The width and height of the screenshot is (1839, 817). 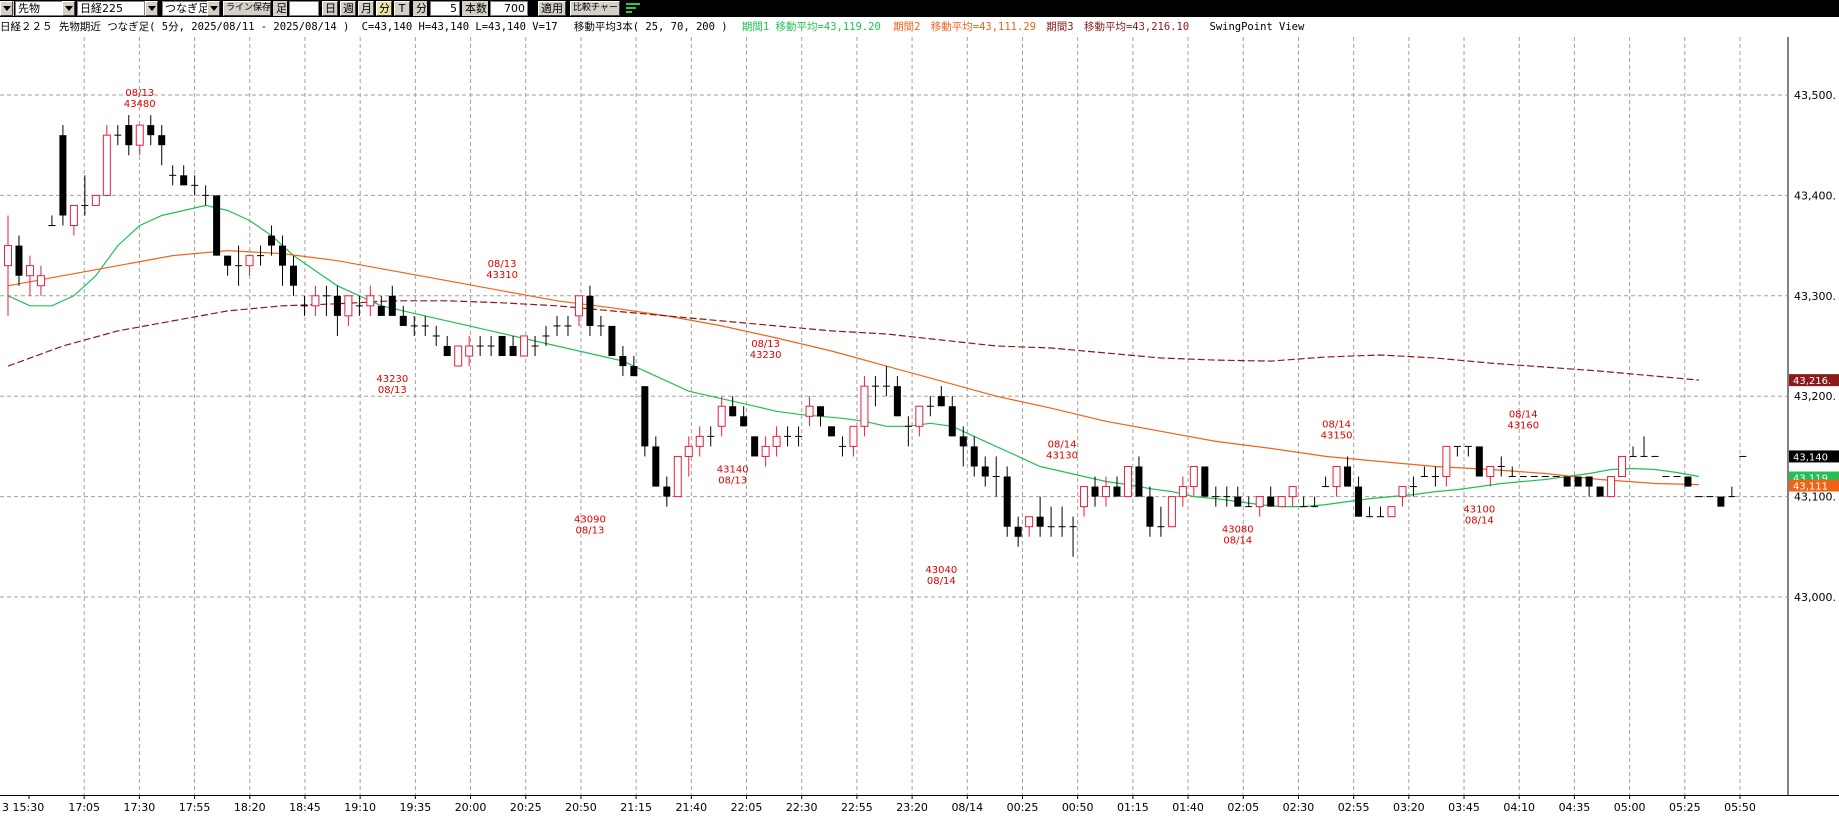 I want to click on x-tick-label: 00:25, so click(x=1023, y=807).